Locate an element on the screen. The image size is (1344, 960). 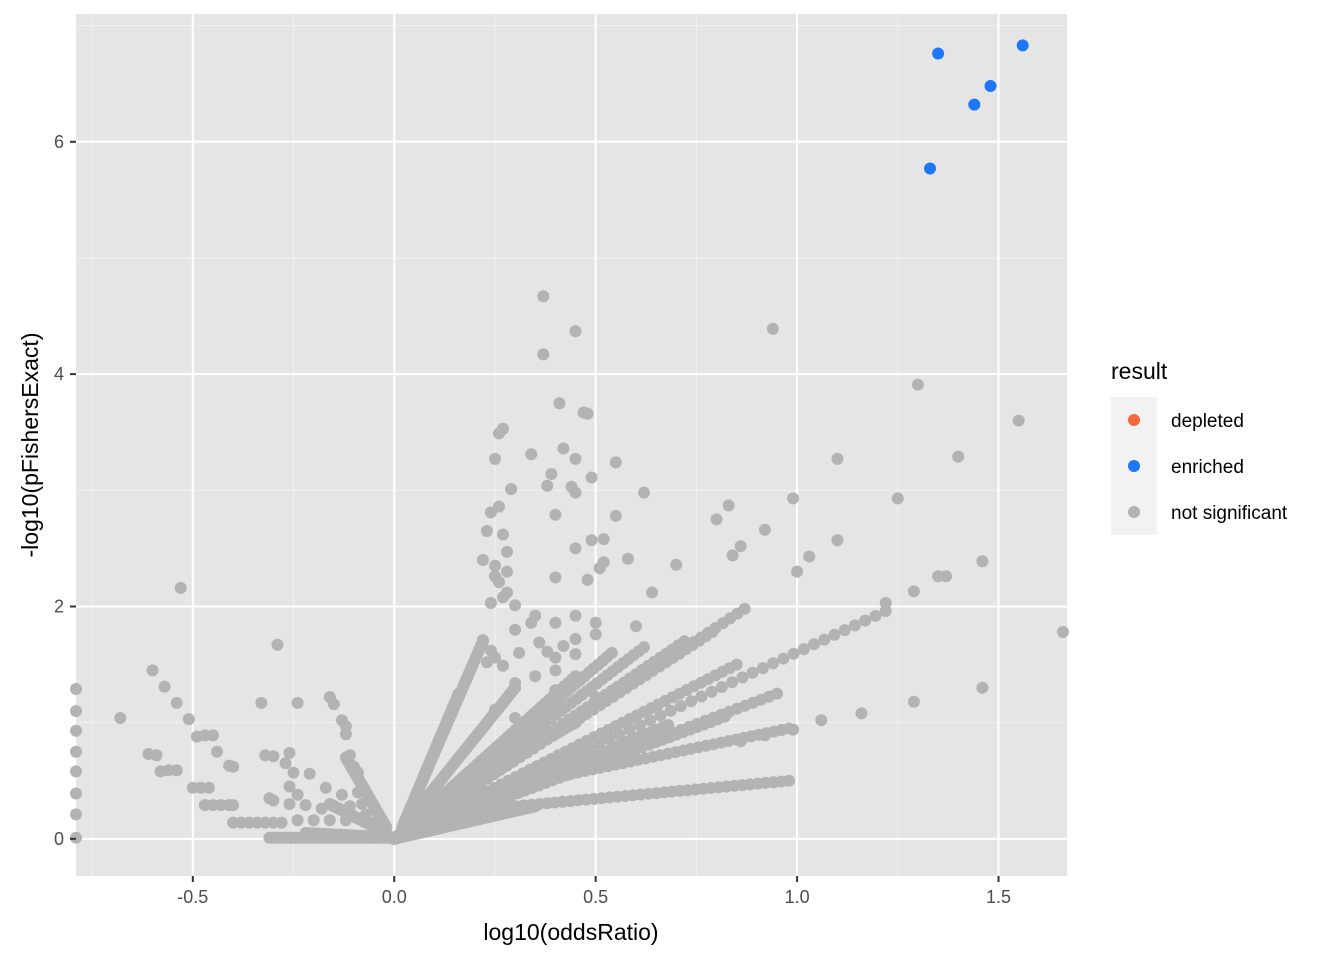
legend-key-not-significant is located at coordinates (1134, 512).